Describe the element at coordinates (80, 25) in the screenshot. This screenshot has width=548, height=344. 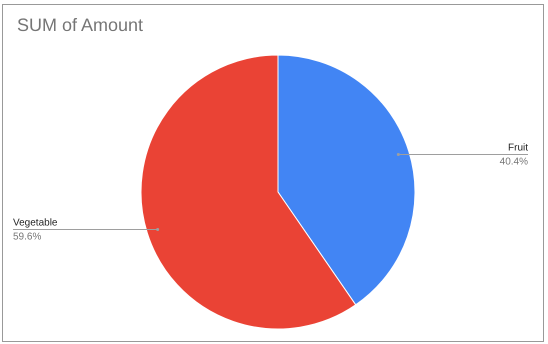
I see `chart-title: SUM of Amount` at that location.